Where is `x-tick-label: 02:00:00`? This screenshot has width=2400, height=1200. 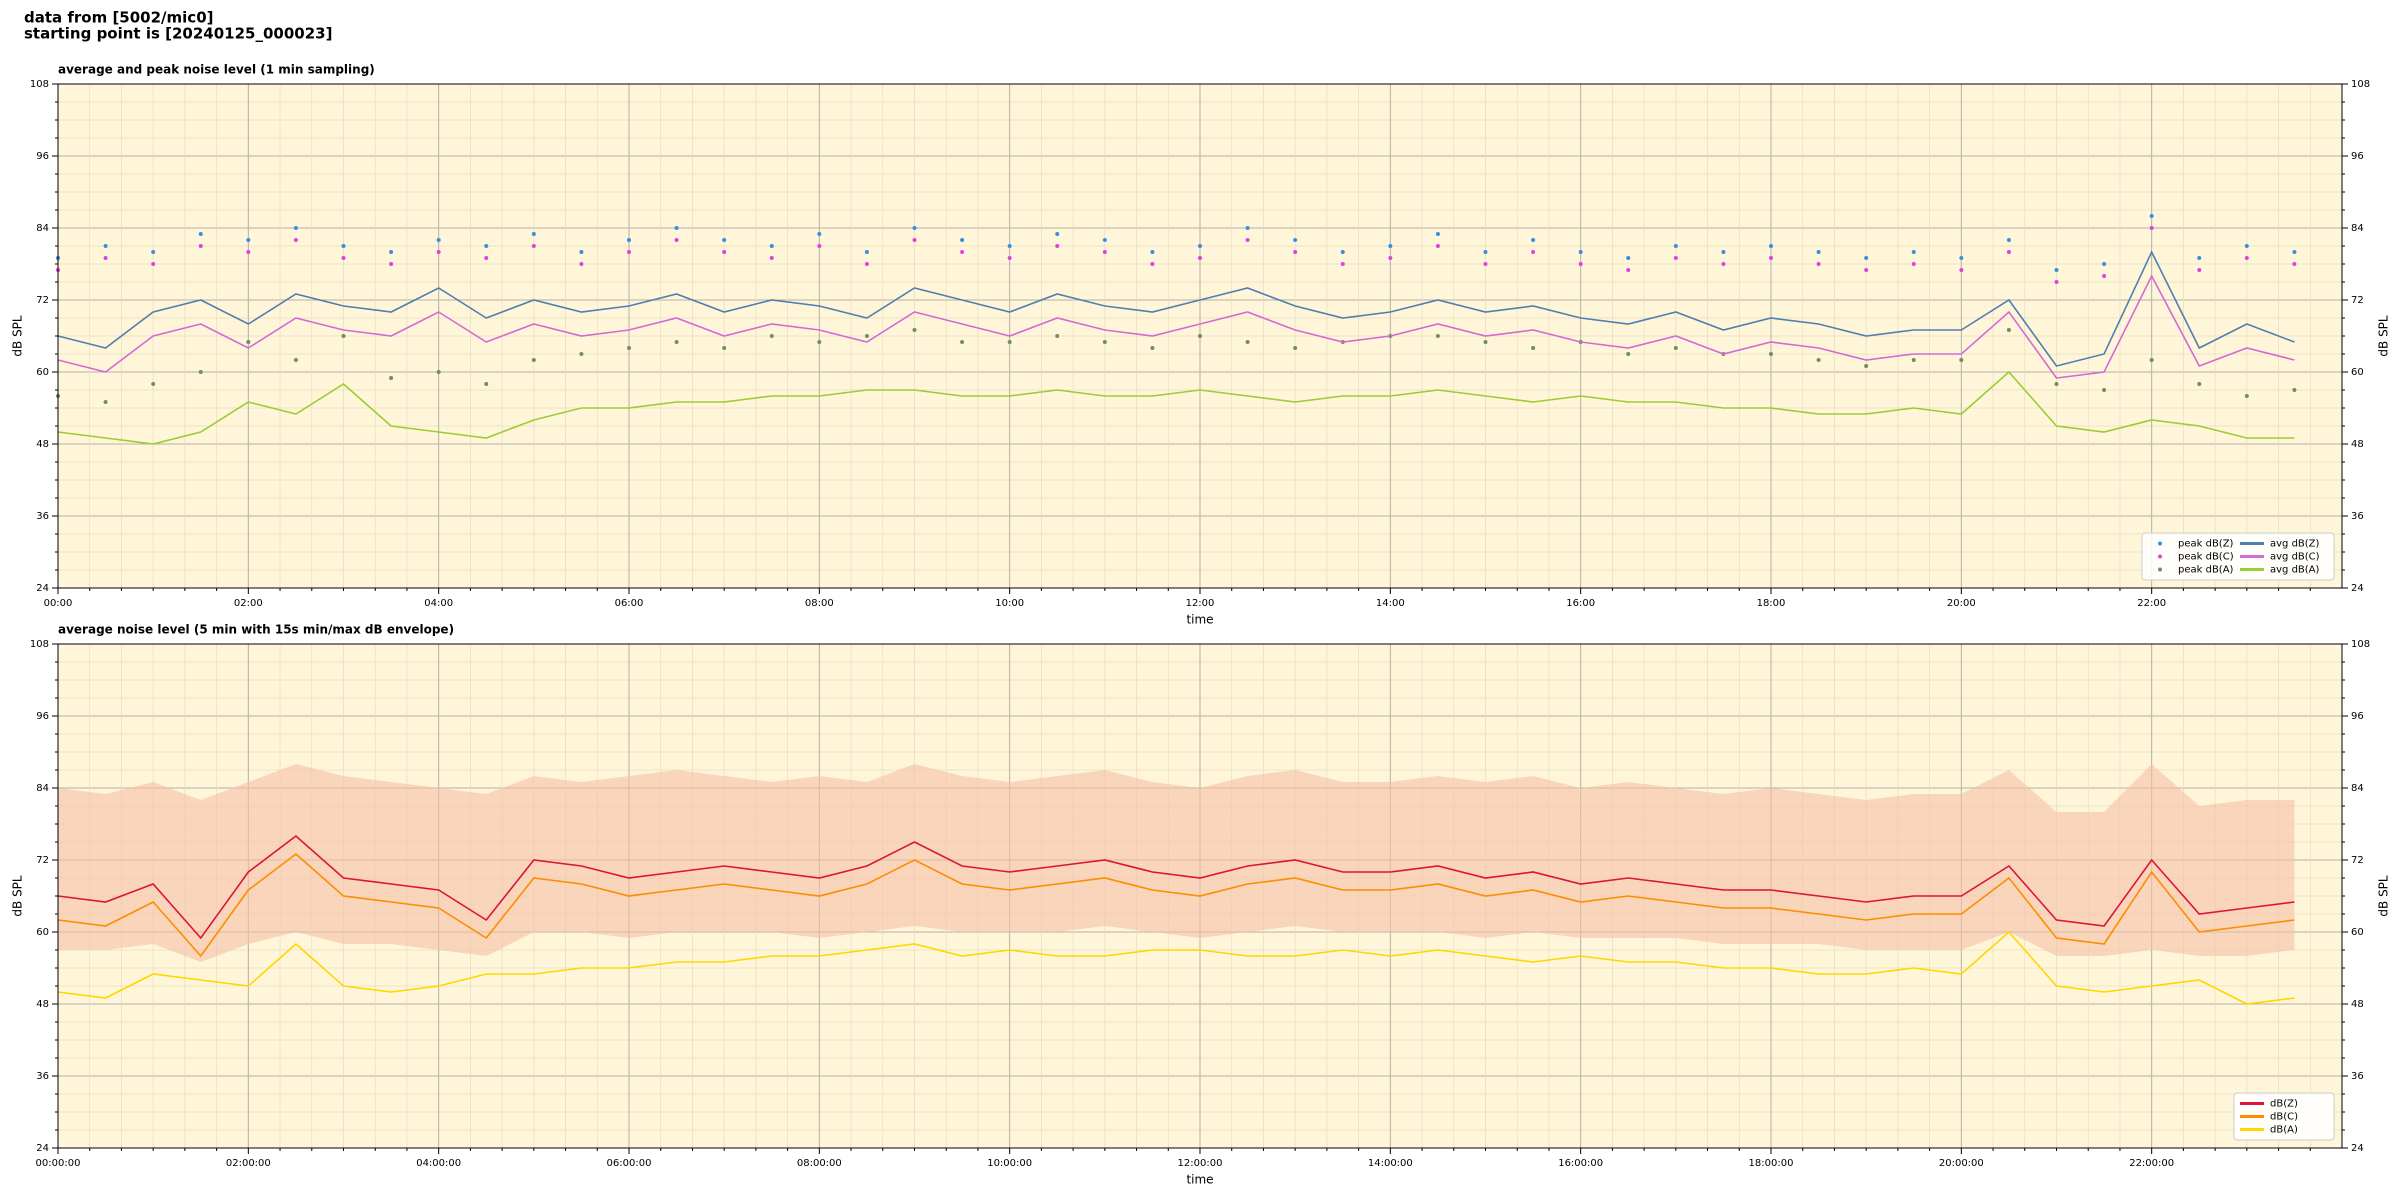
x-tick-label: 02:00:00 is located at coordinates (248, 1163).